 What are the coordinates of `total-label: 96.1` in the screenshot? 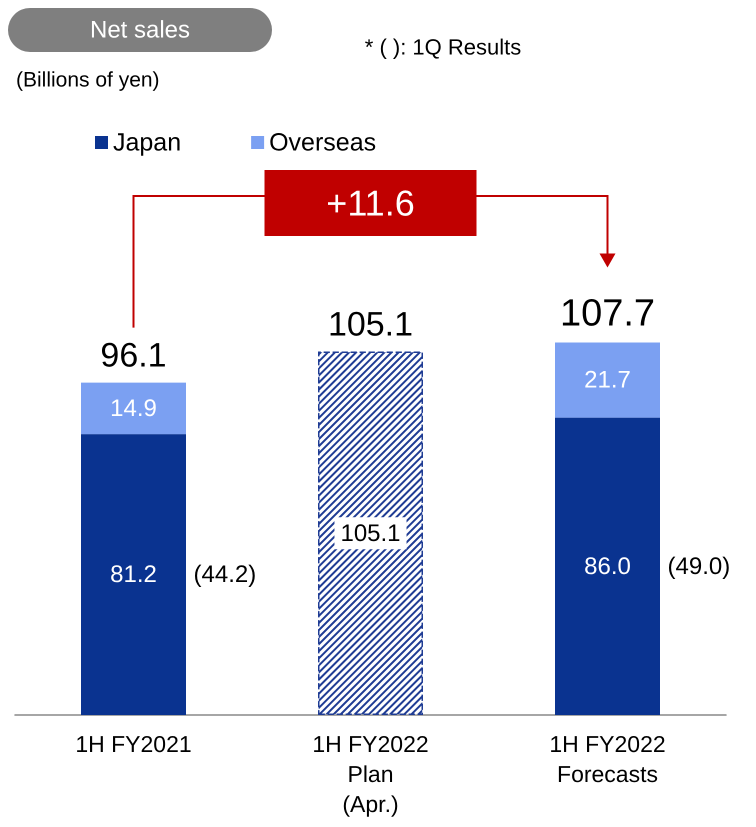 It's located at (133, 355).